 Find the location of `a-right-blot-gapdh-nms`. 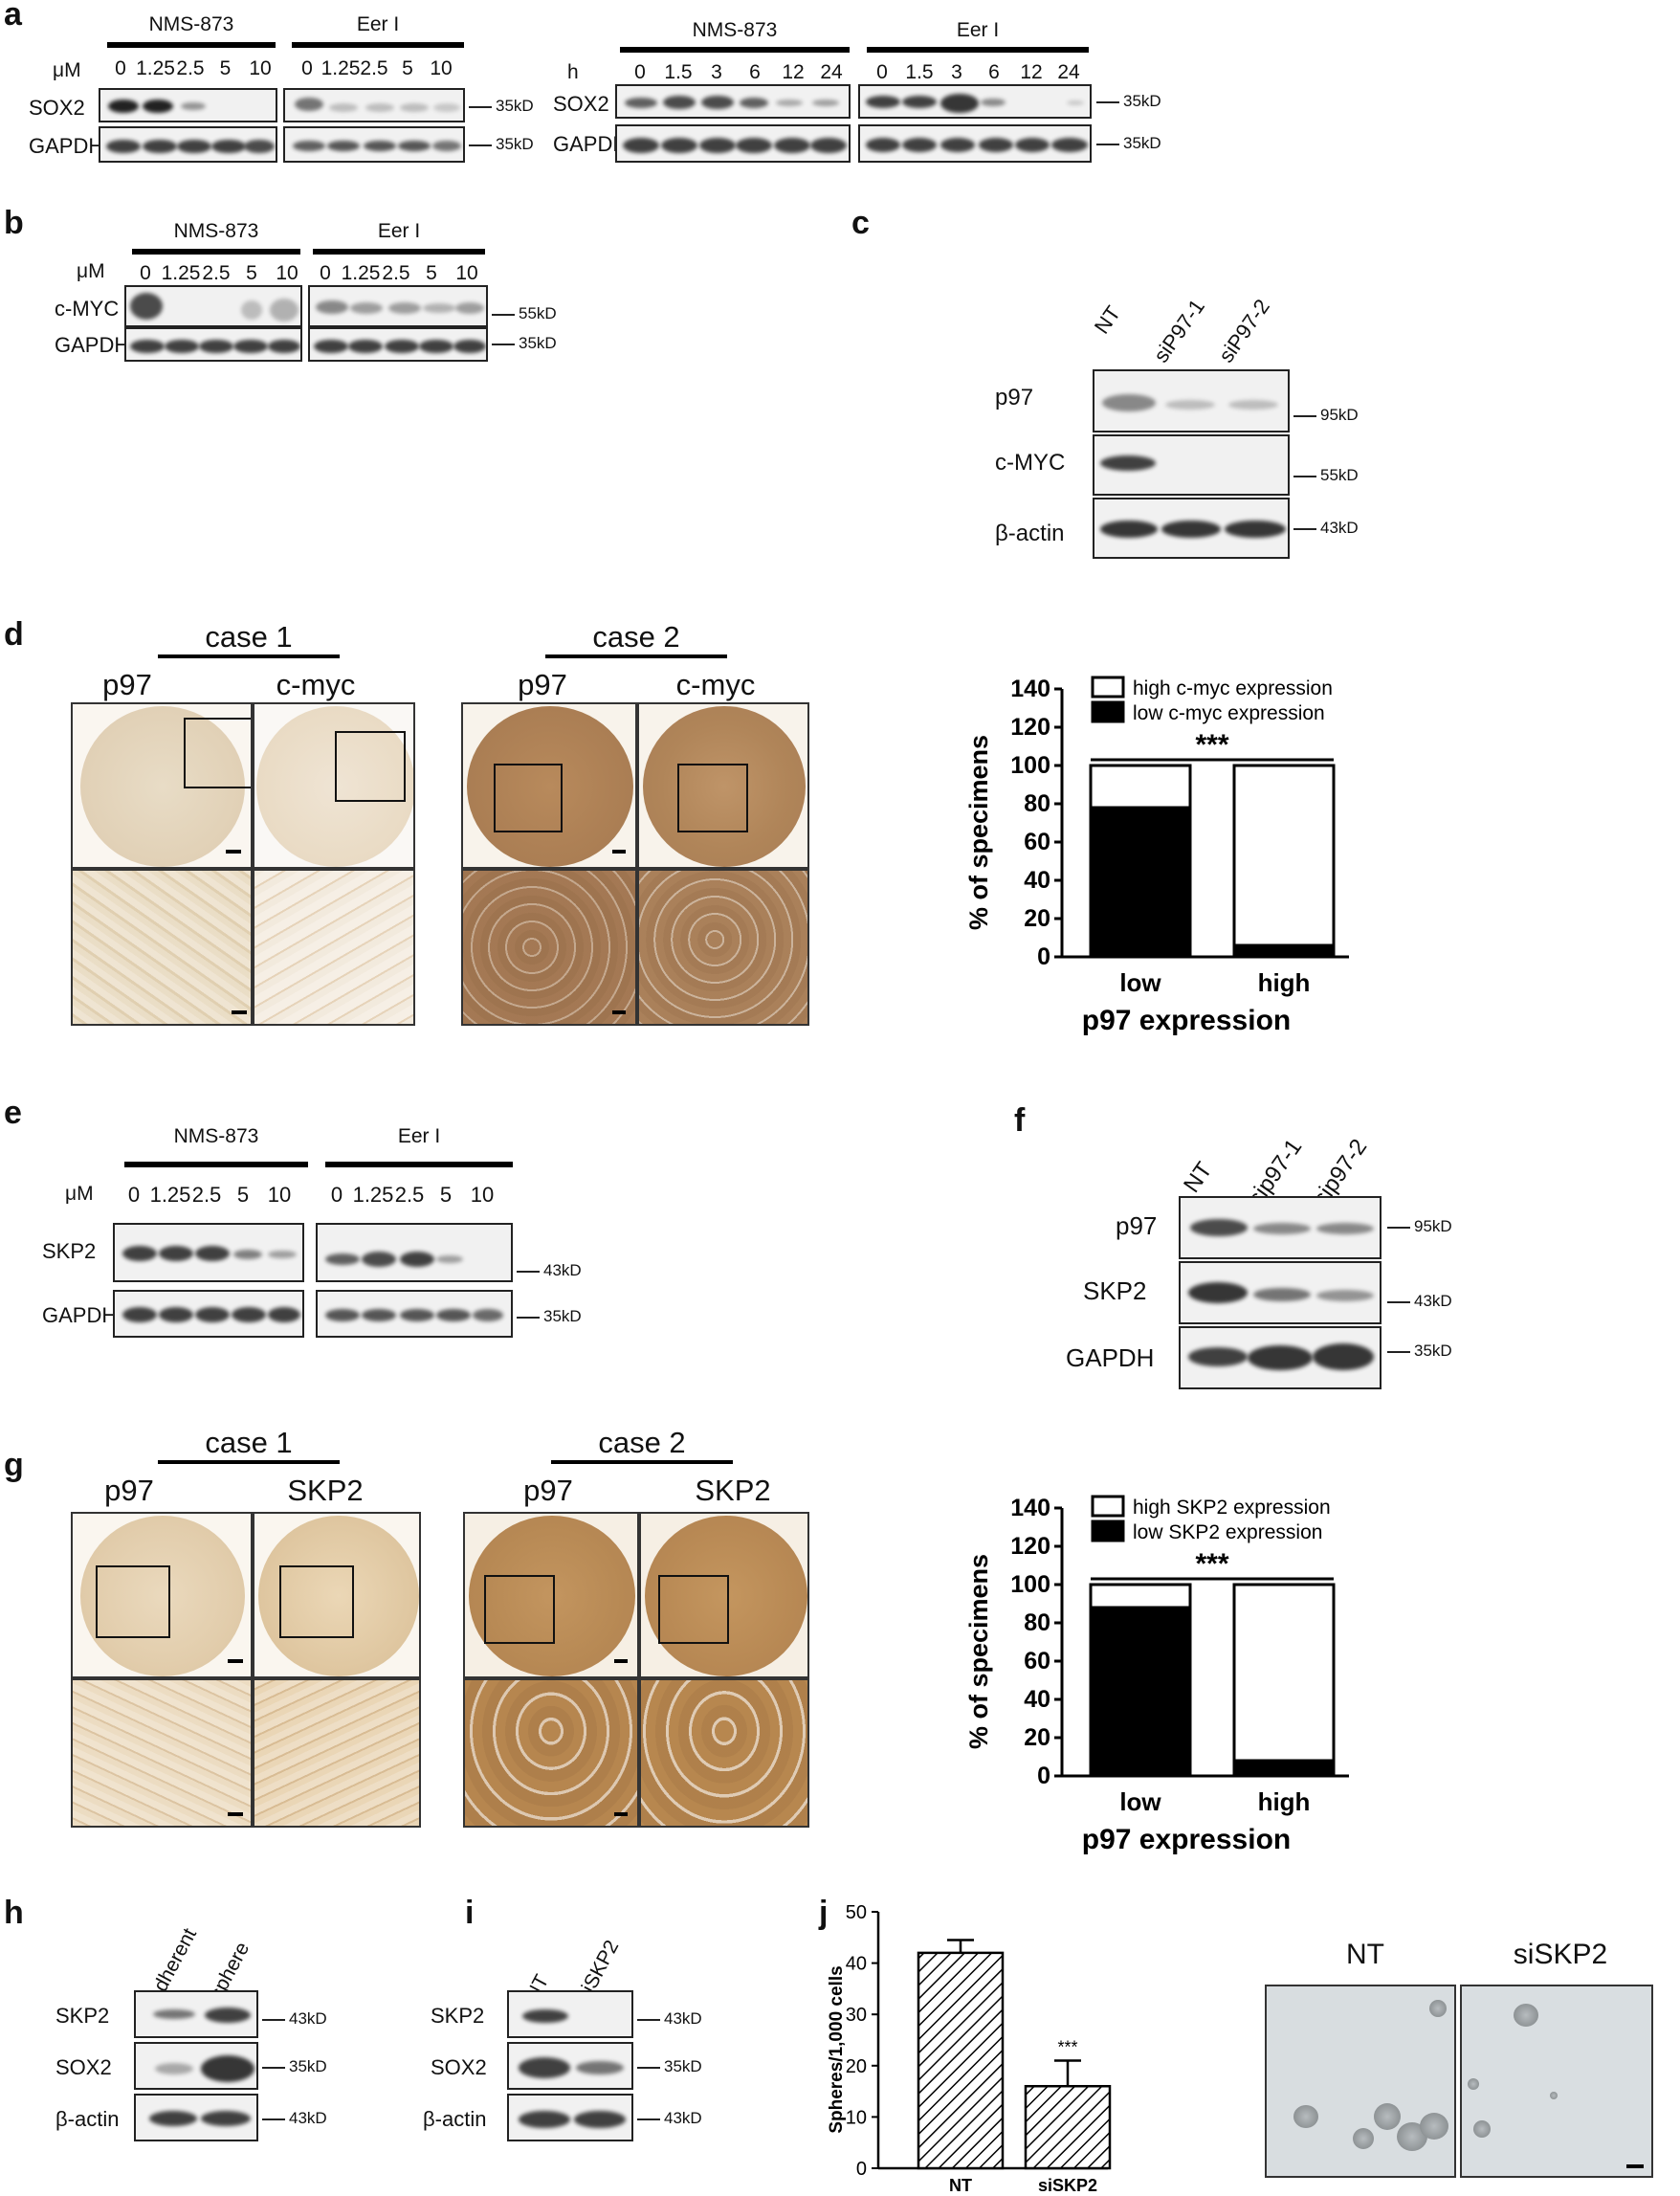

a-right-blot-gapdh-nms is located at coordinates (733, 144).